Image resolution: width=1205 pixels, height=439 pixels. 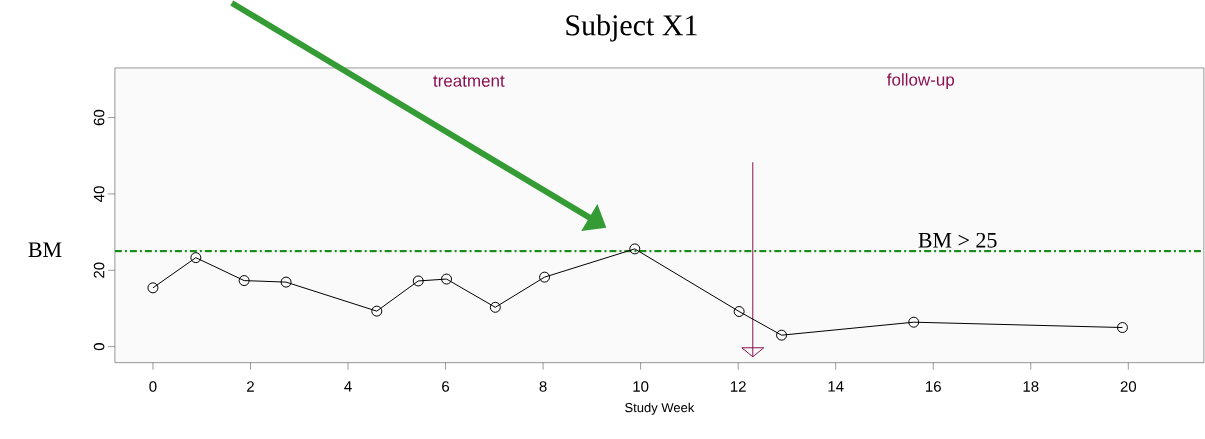 I want to click on chart-title: Subject X1, so click(x=631, y=28).